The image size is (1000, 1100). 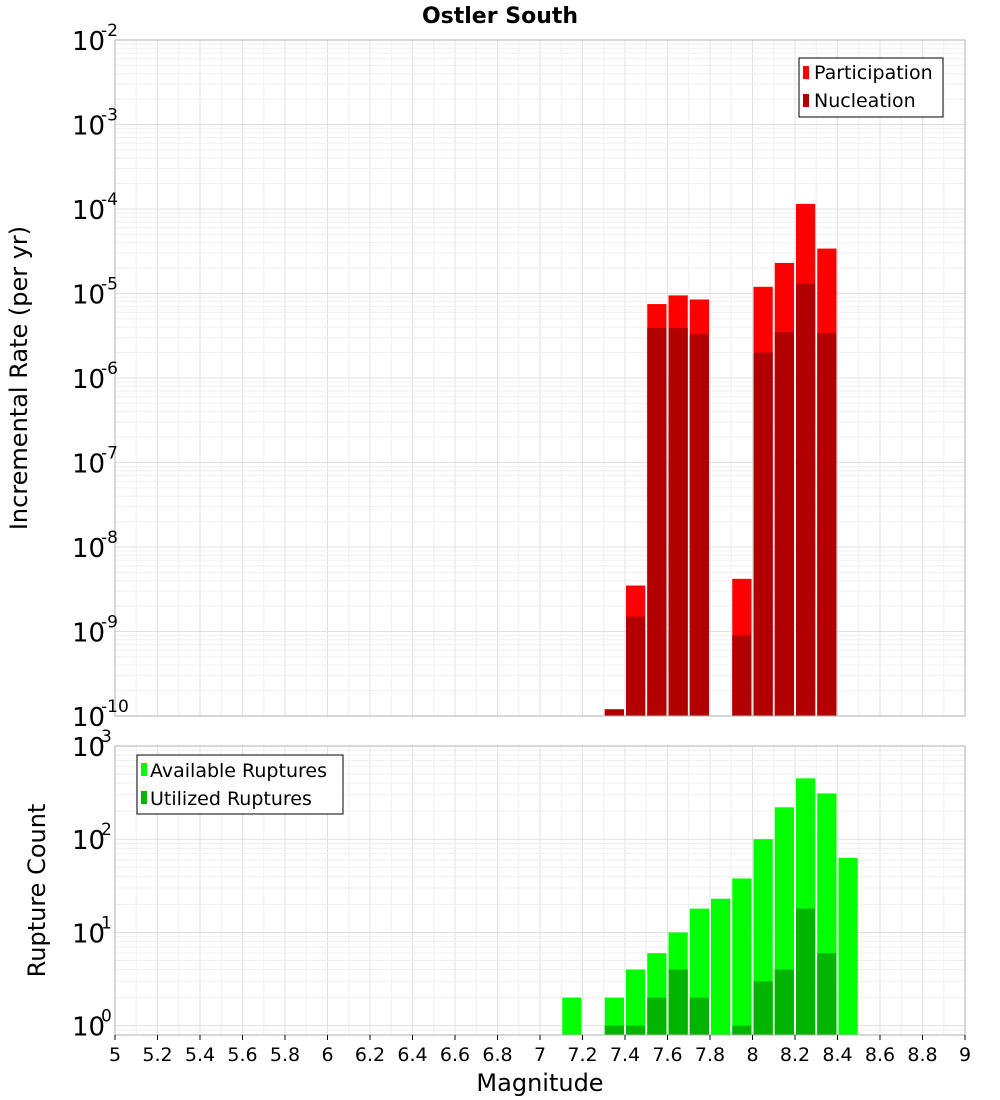 What do you see at coordinates (109, 538) in the screenshot?
I see `y-tick-exponent: -8` at bounding box center [109, 538].